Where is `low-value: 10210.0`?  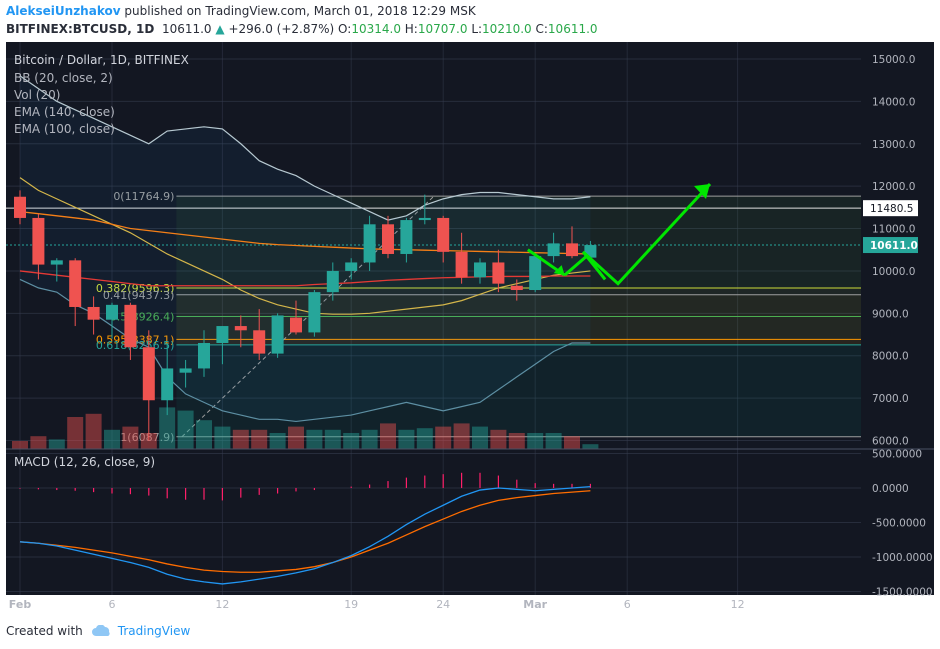 low-value: 10210.0 is located at coordinates (507, 29).